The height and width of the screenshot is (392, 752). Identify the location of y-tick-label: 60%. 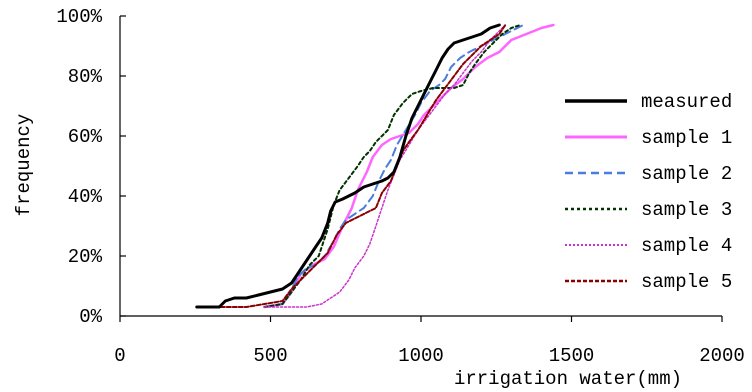
(85, 137).